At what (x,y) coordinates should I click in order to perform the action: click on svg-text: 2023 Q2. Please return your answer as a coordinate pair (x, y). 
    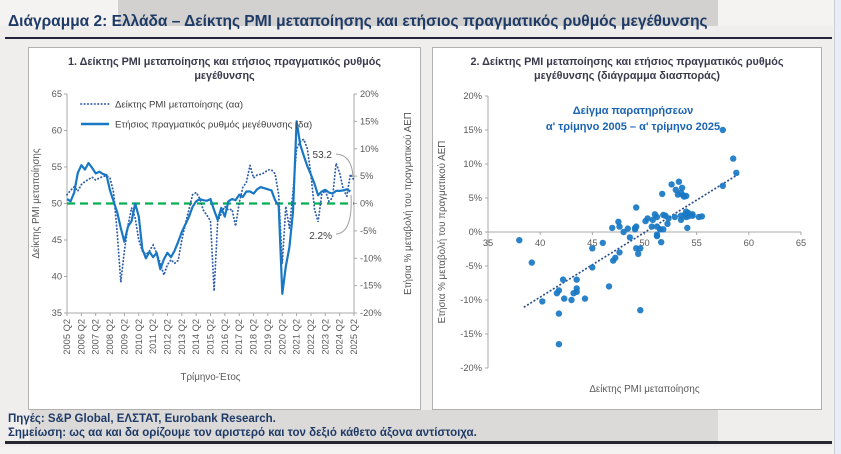
    Looking at the image, I should click on (325, 337).